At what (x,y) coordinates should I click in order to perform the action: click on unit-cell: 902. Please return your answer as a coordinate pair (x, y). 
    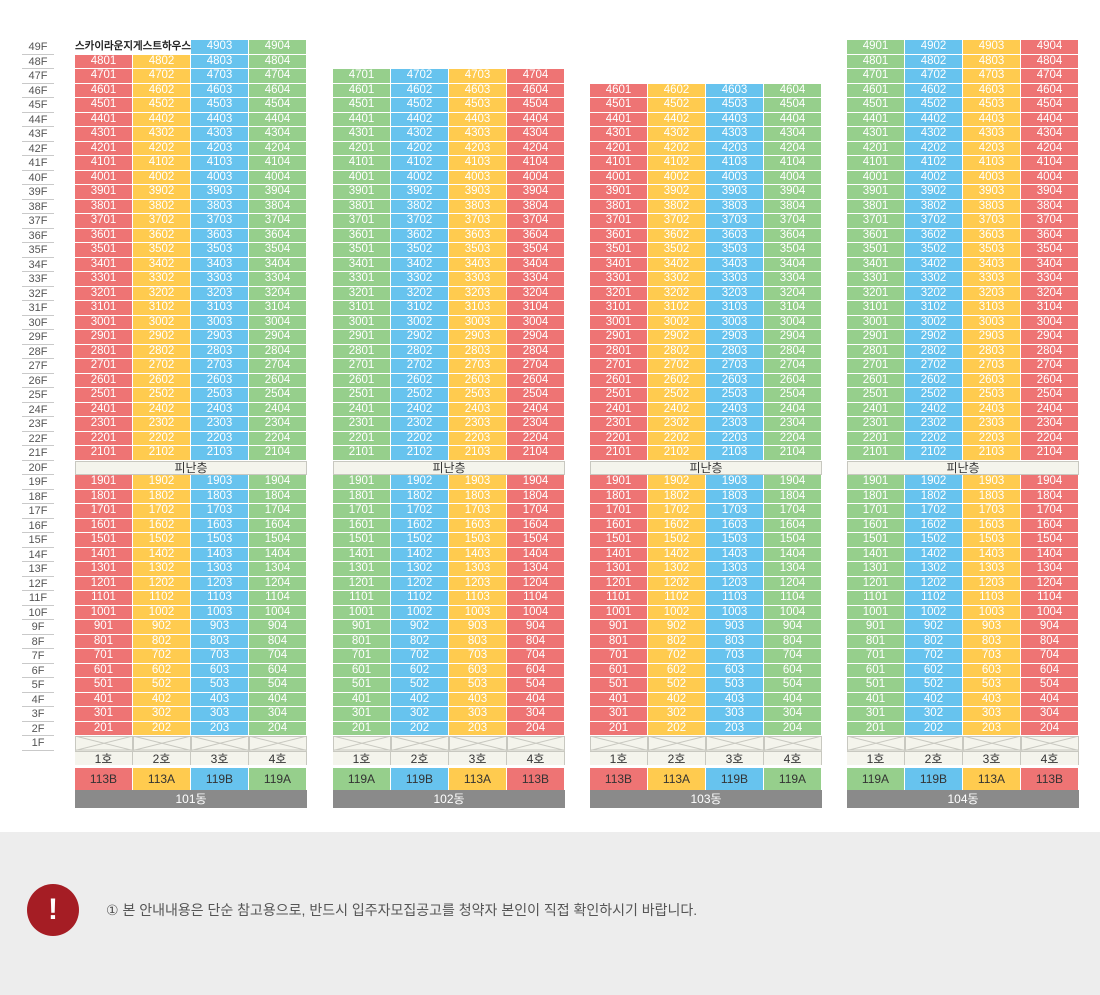
    Looking at the image, I should click on (420, 627).